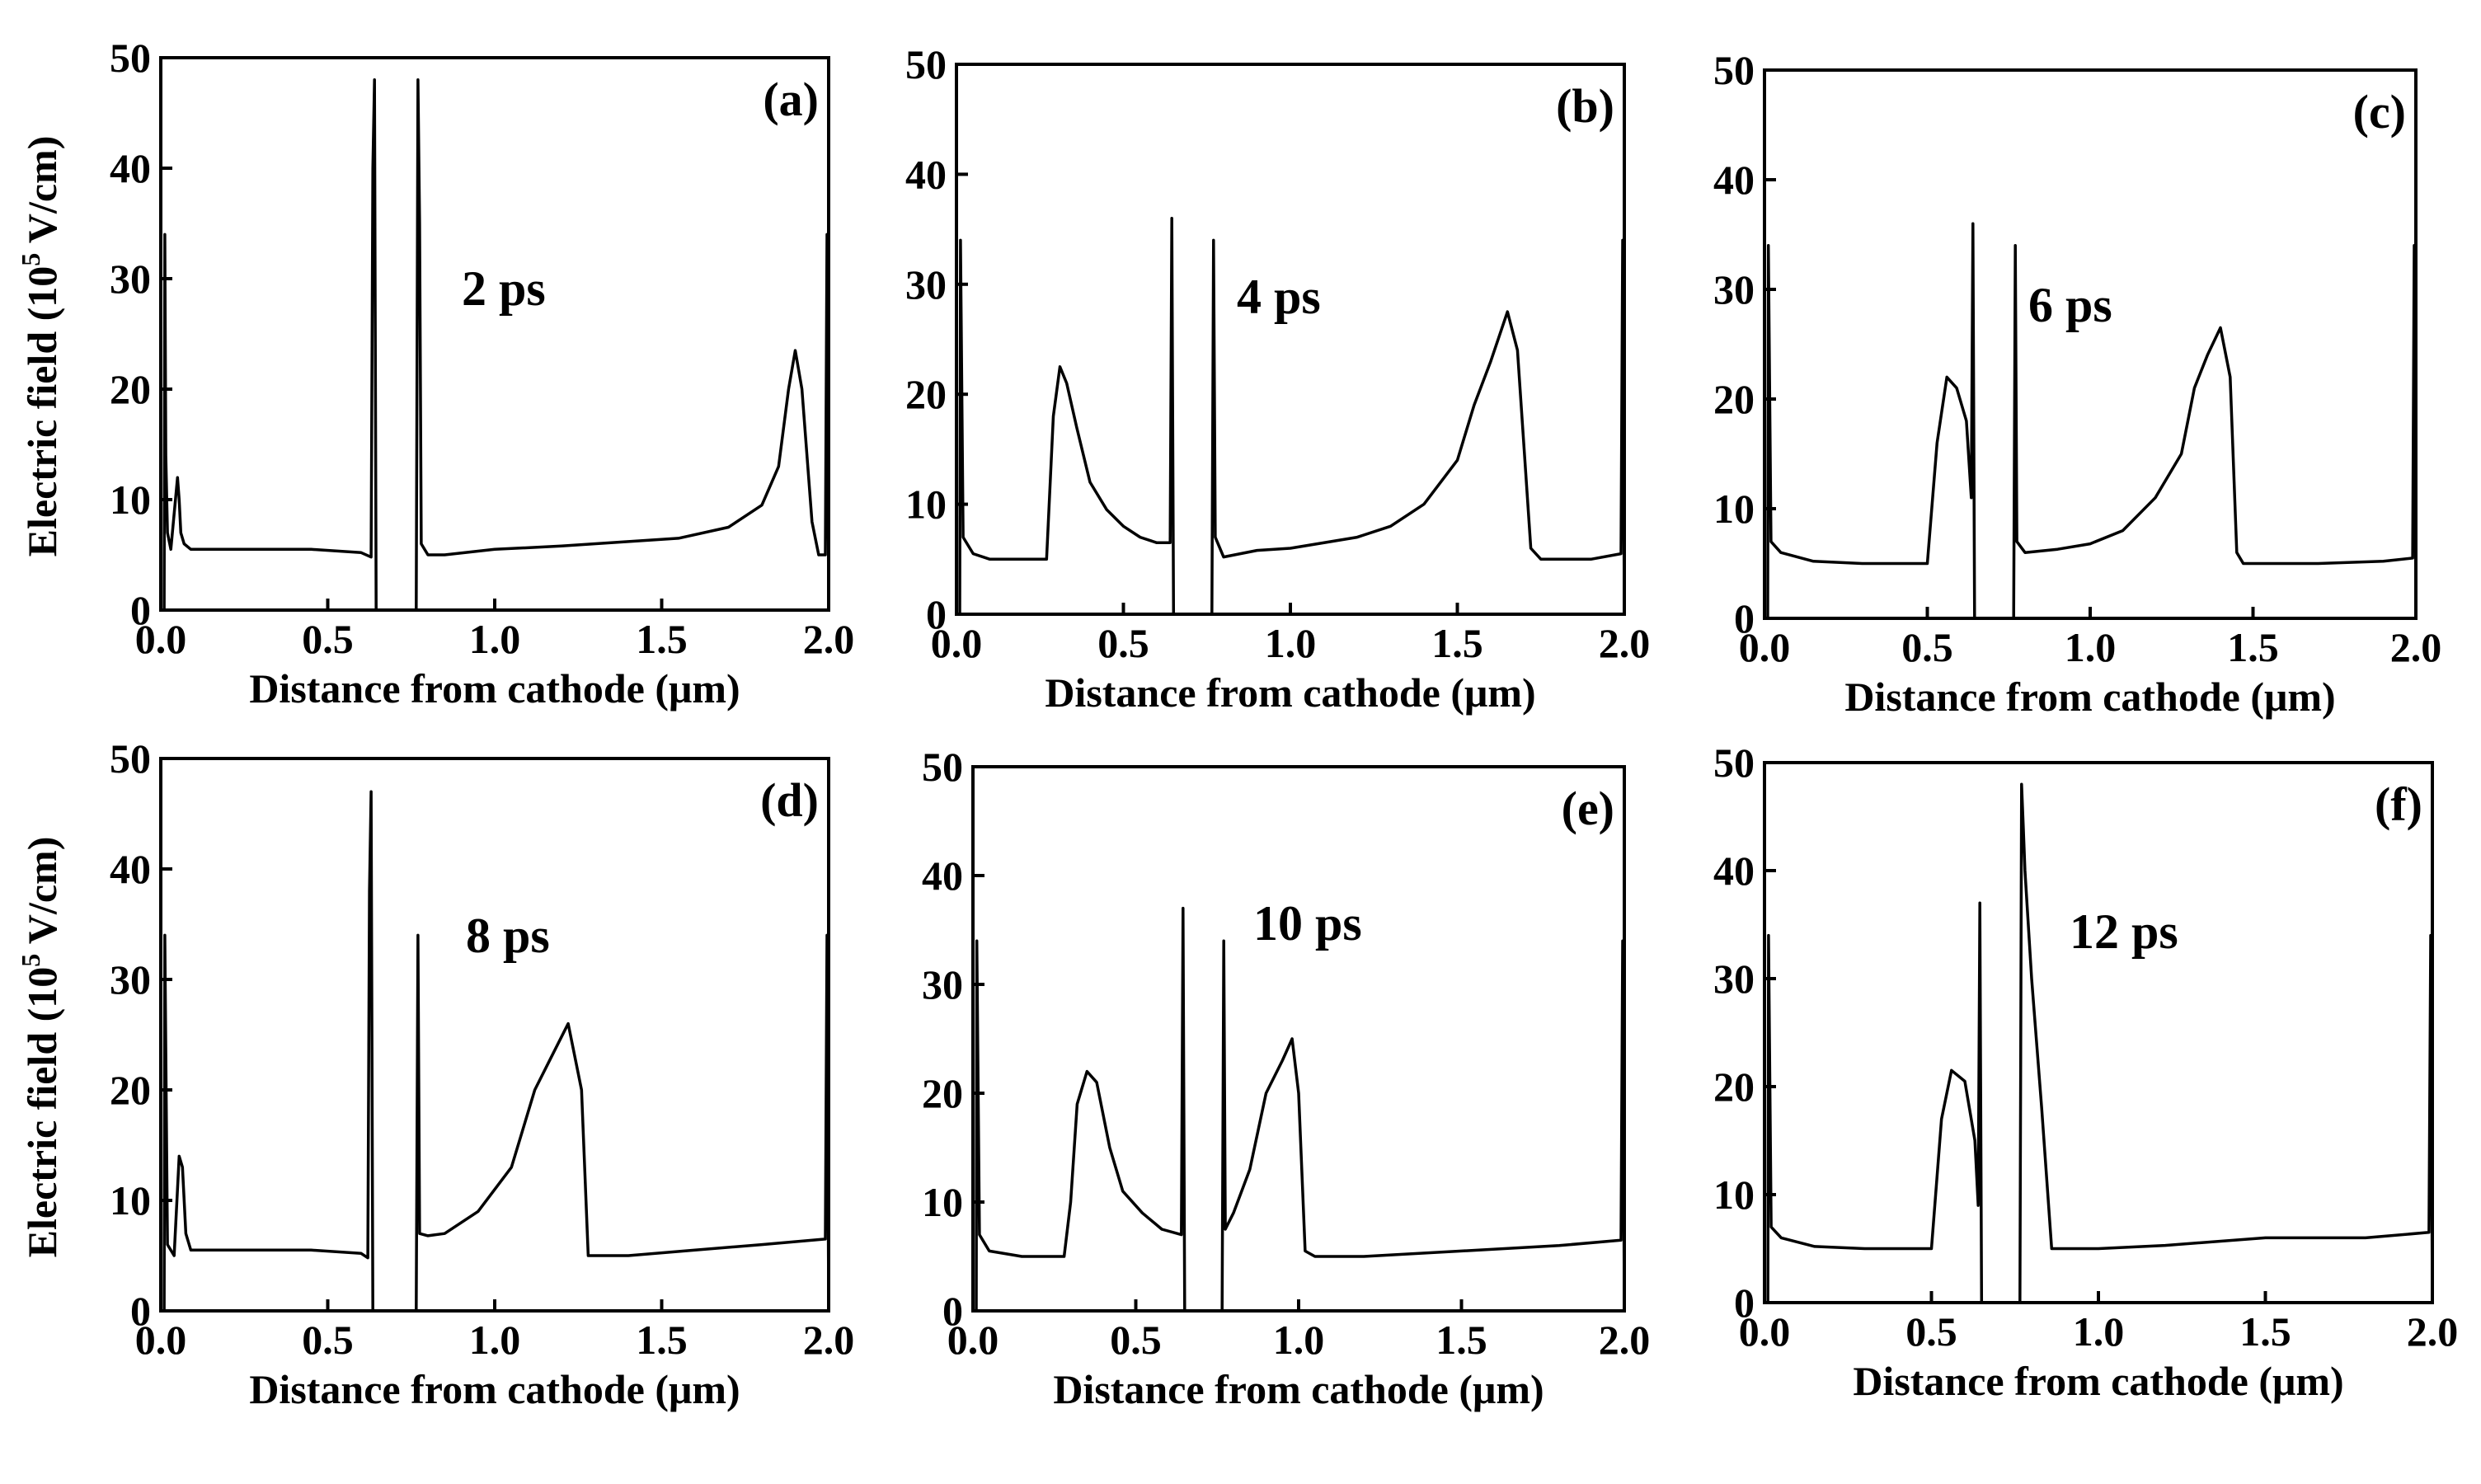  I want to click on x-tick-label-e-2: 1.0, so click(1299, 1340).